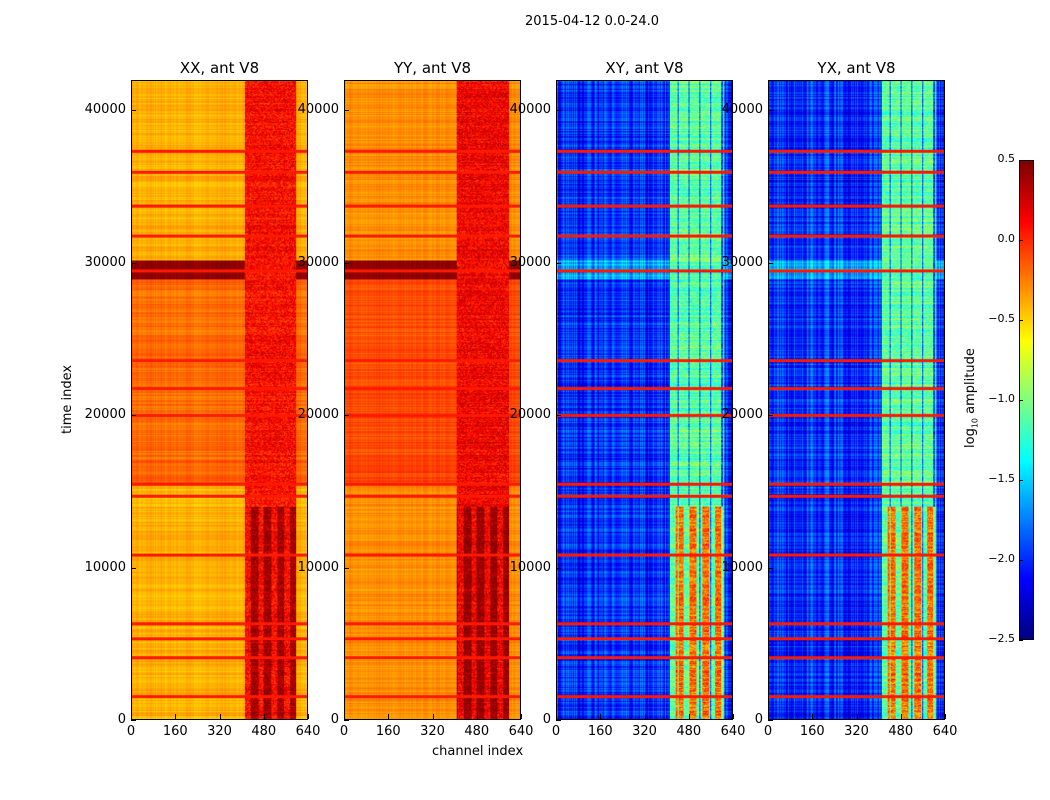 The image size is (1050, 800). What do you see at coordinates (1001, 398) in the screenshot?
I see `colorbar-tick-label: −1.0` at bounding box center [1001, 398].